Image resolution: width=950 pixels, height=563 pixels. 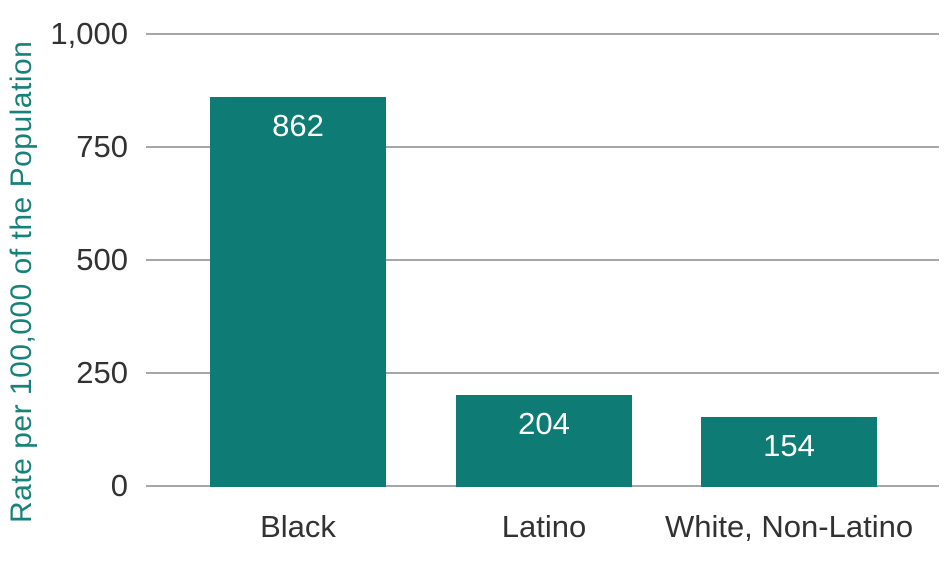 I want to click on bar-value-label-white-non-latino: 154, so click(x=789, y=446).